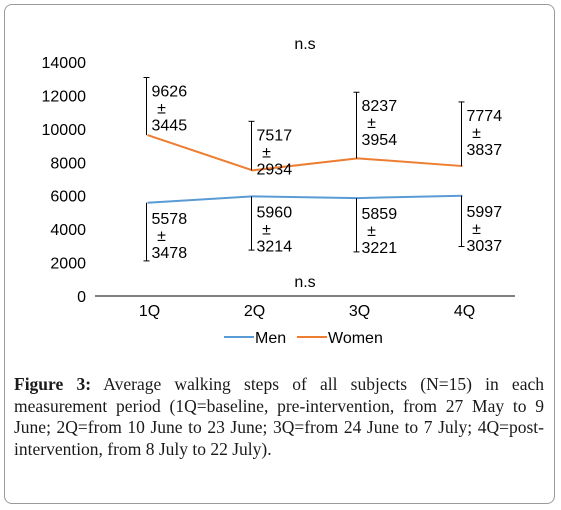  I want to click on legend-label-men: Men, so click(270, 338).